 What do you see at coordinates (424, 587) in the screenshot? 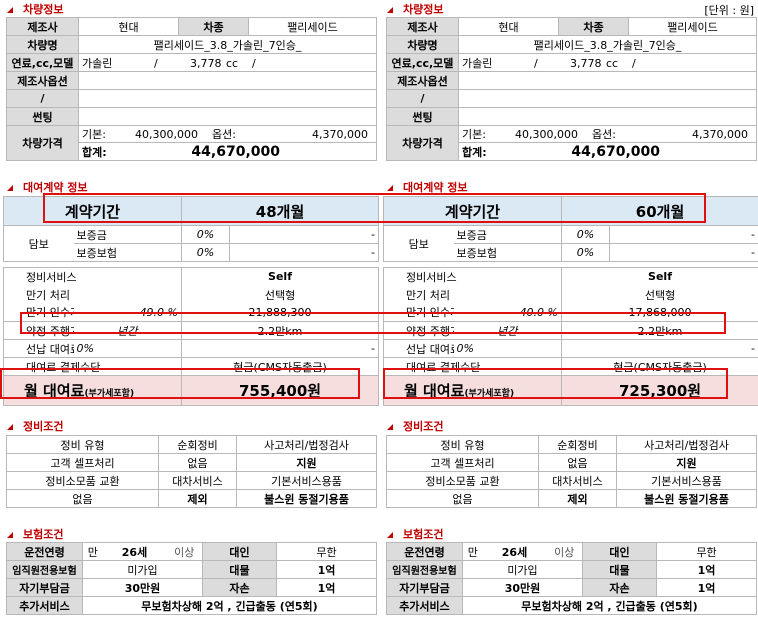
I see `deduct-label: 자기부담금` at bounding box center [424, 587].